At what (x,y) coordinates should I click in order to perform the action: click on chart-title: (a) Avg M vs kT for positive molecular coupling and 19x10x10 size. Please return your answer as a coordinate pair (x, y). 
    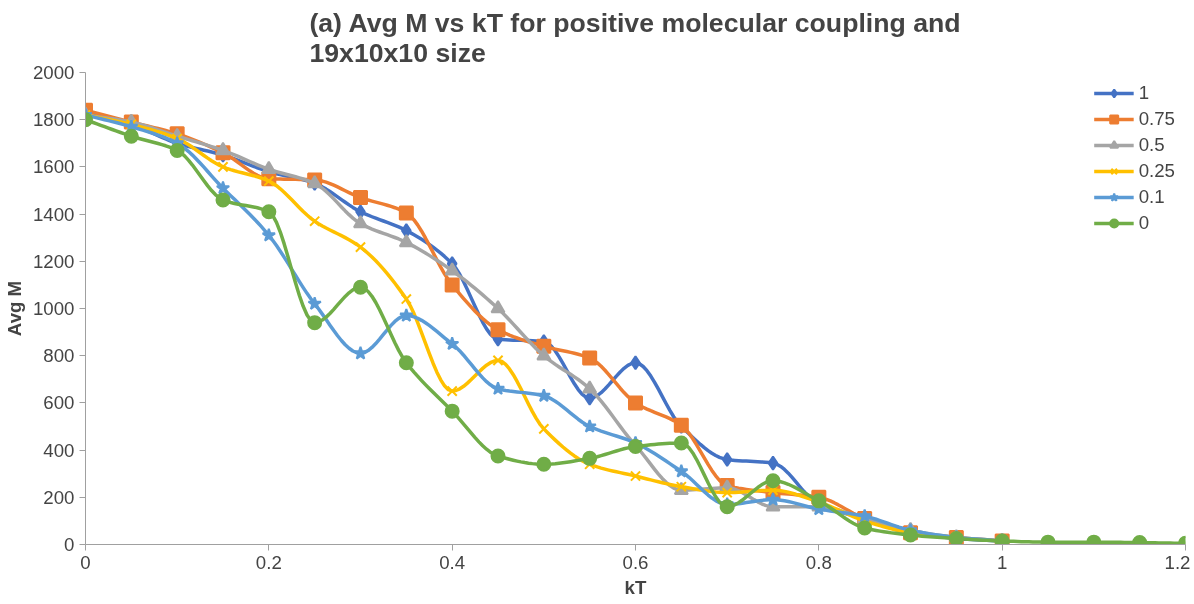
    Looking at the image, I should click on (635, 37).